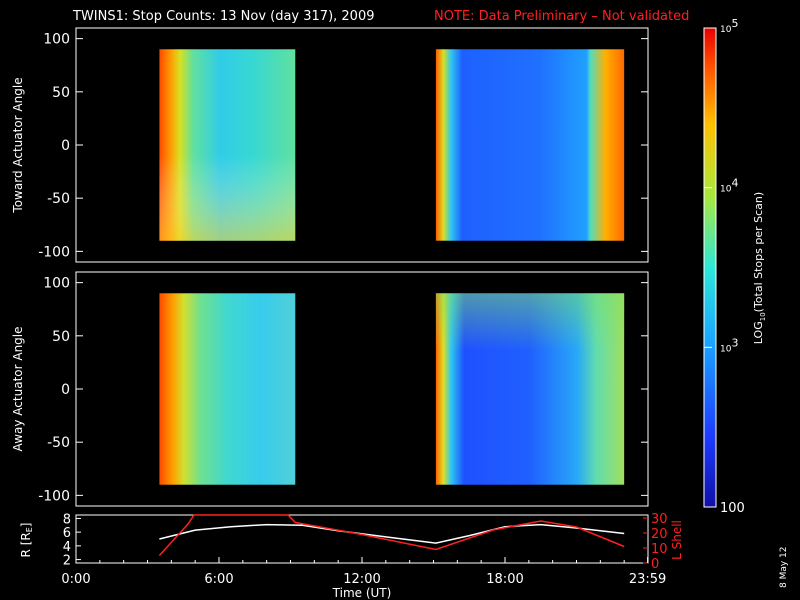 This screenshot has width=800, height=600. I want to click on away-heatmap-segment-2-shade, so click(530, 389).